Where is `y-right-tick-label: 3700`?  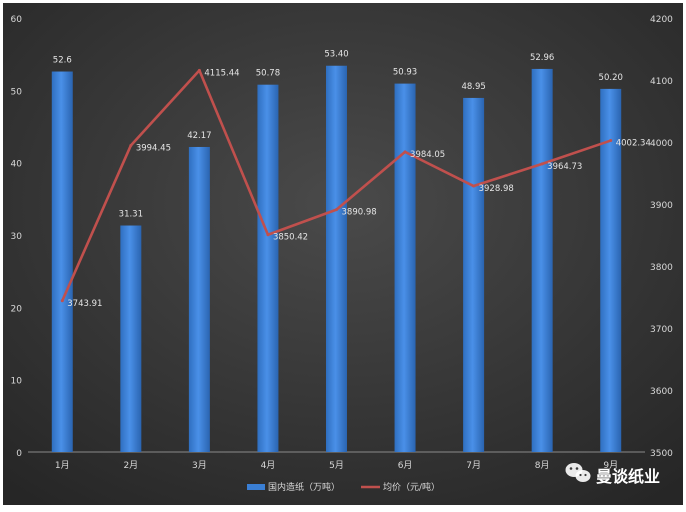 y-right-tick-label: 3700 is located at coordinates (661, 330).